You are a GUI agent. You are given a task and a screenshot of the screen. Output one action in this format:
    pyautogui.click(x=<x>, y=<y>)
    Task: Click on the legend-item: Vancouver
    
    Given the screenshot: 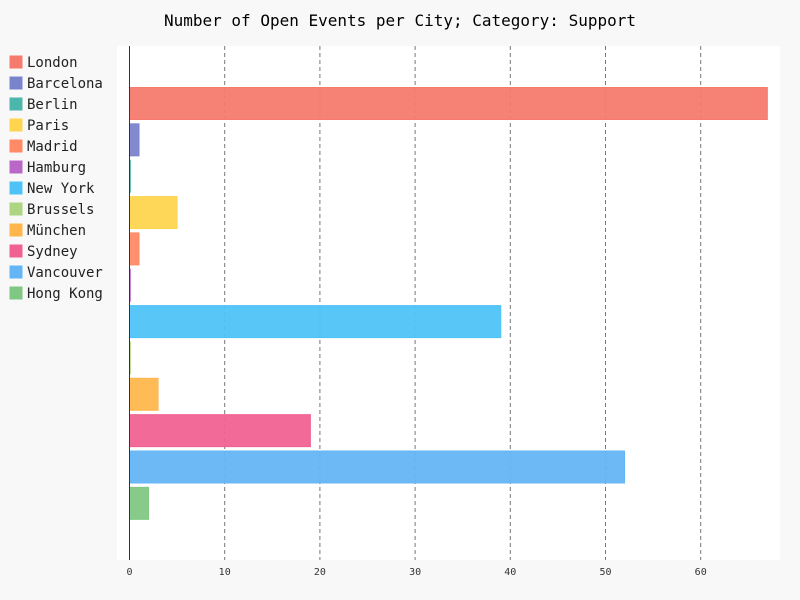 What is the action you would take?
    pyautogui.click(x=56, y=273)
    